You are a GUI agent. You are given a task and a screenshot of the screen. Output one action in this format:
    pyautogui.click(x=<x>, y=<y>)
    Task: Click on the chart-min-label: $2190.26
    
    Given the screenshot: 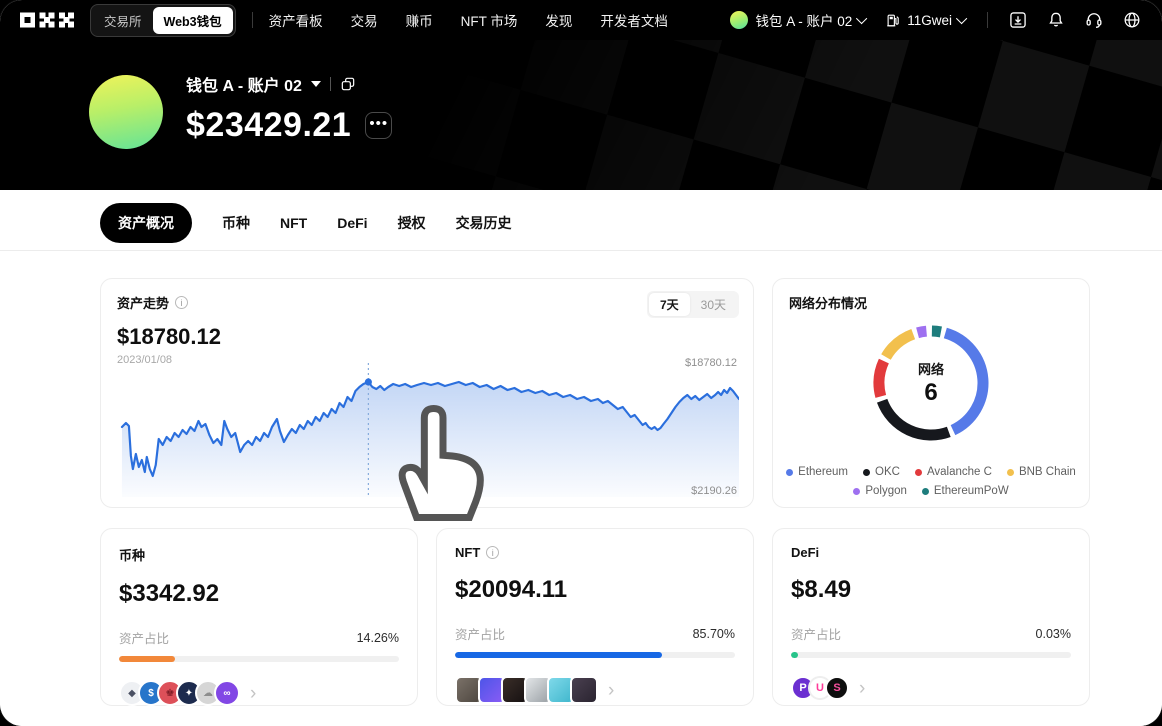 What is the action you would take?
    pyautogui.click(x=714, y=491)
    